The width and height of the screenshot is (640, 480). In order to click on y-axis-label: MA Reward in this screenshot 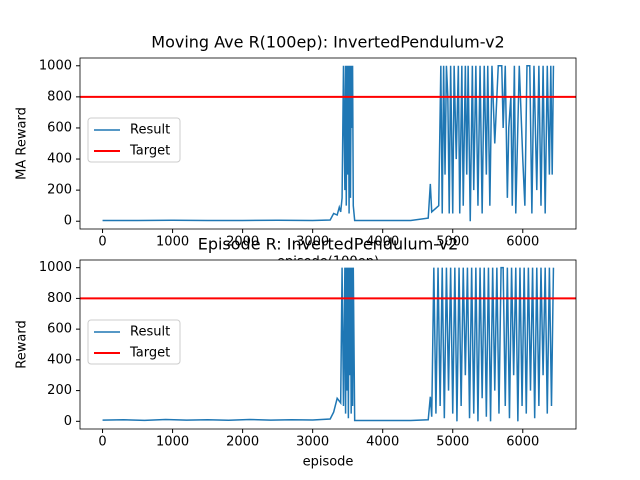, I will do `click(22, 143)`.